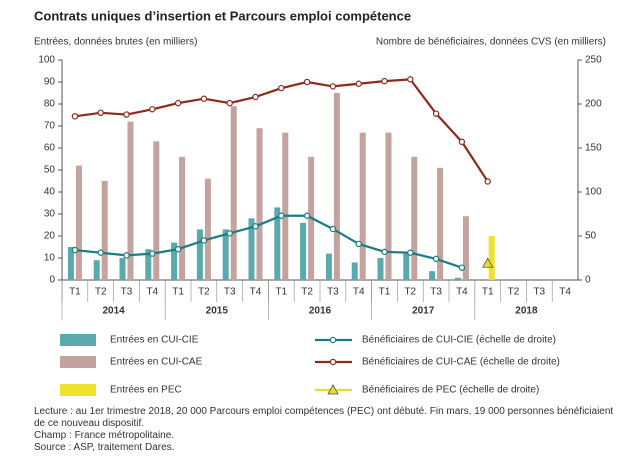 Image resolution: width=640 pixels, height=471 pixels. What do you see at coordinates (104, 447) in the screenshot?
I see `note: Source : ASP, traitement Dares.` at bounding box center [104, 447].